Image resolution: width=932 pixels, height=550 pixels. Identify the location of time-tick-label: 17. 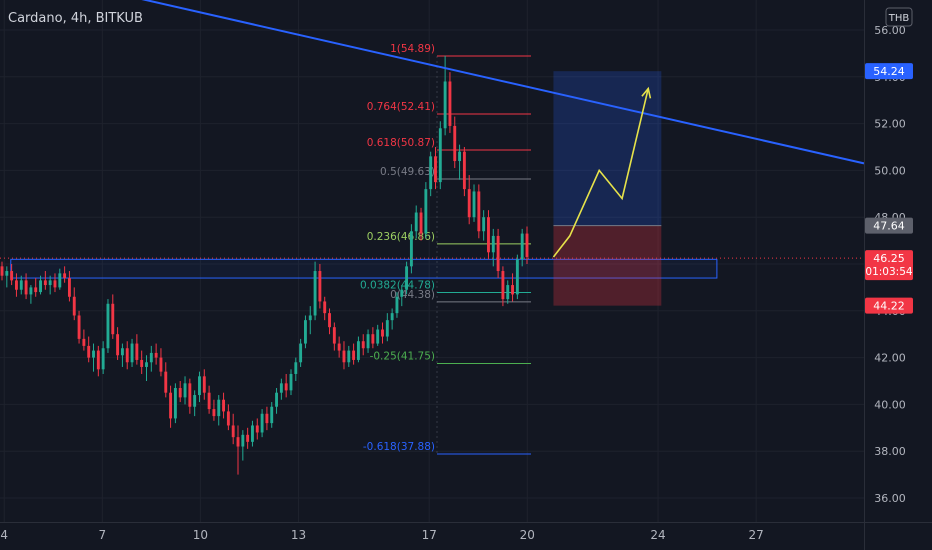
(429, 535).